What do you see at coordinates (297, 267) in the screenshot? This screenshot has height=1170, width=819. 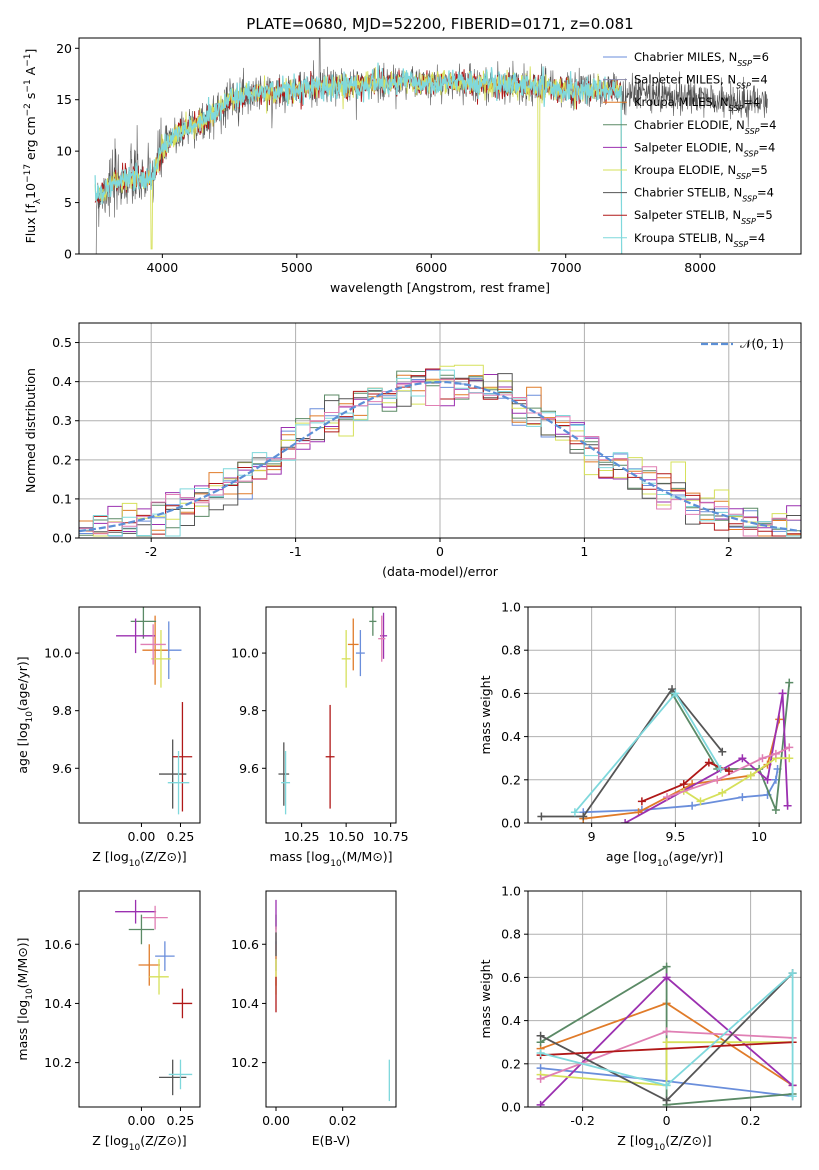 I see `x-tick-label: 5000` at bounding box center [297, 267].